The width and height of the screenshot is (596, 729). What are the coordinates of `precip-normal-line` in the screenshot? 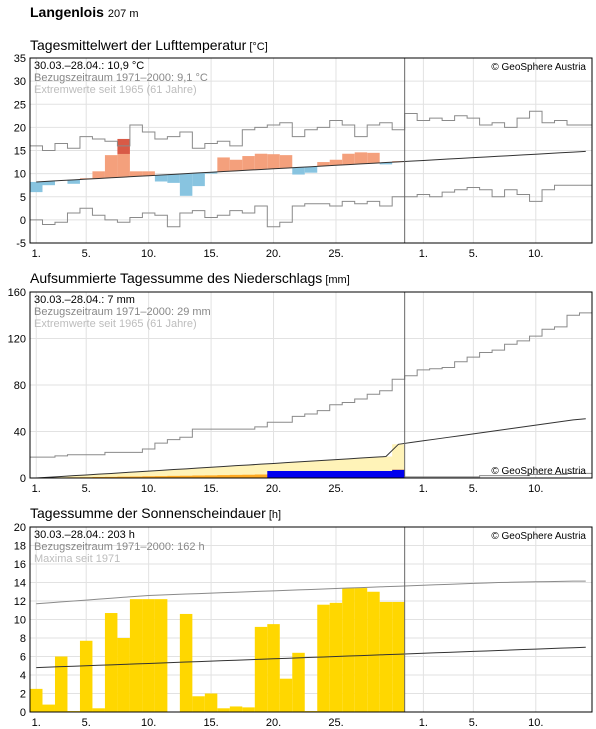 It's located at (311, 448).